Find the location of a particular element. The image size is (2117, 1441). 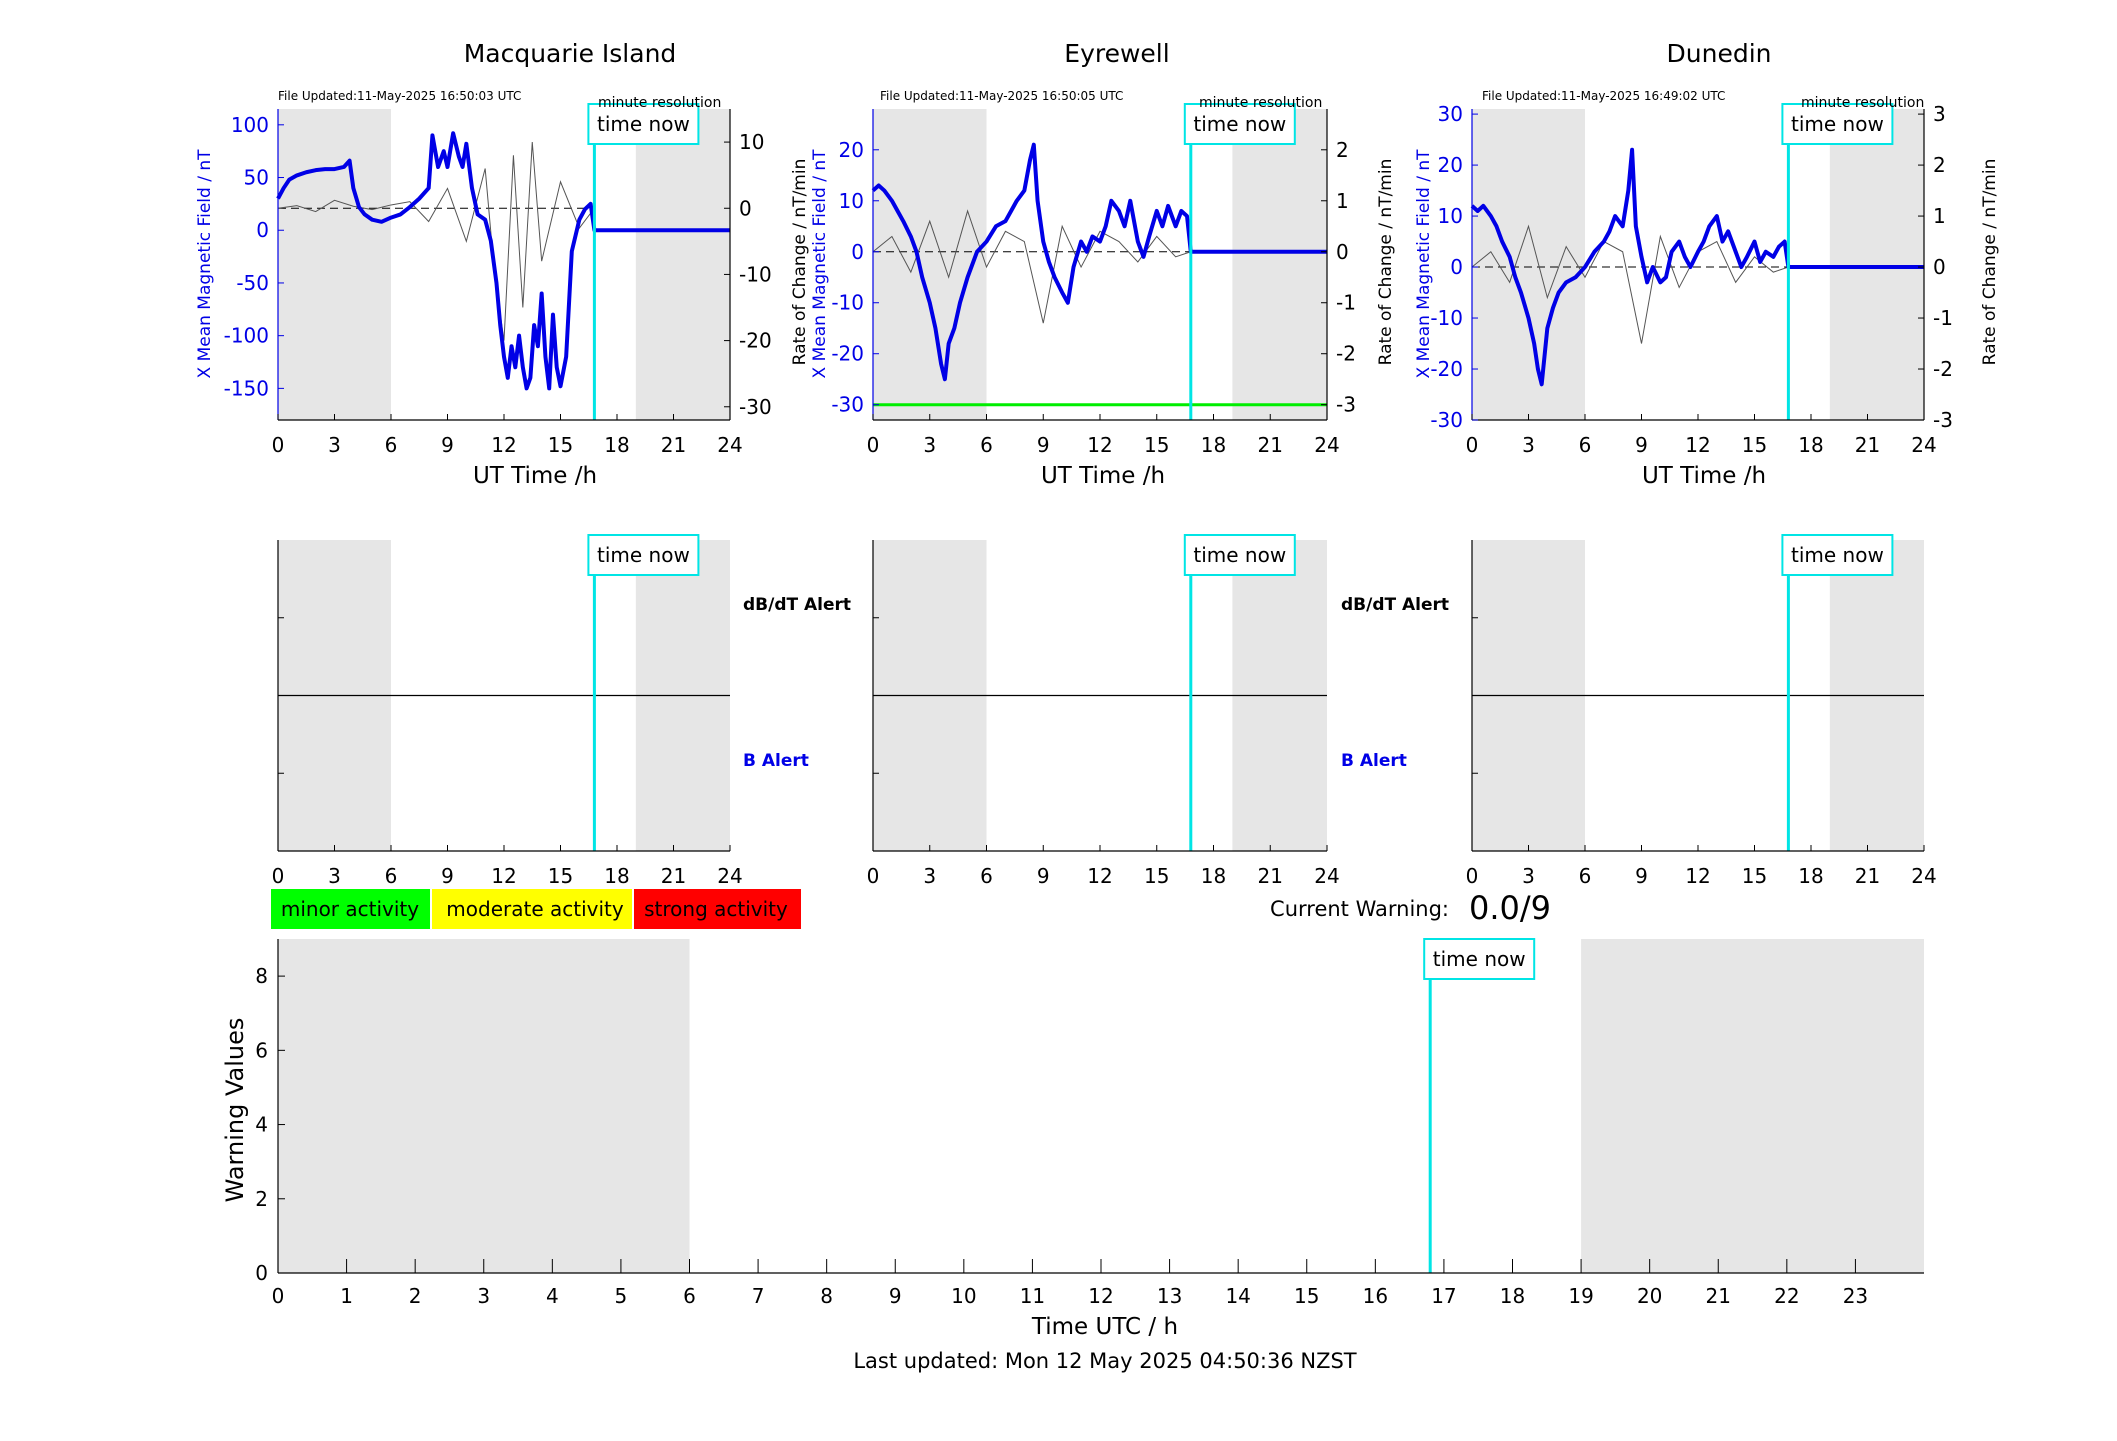

alert-x-tick-label-eyrewell-24: 24 is located at coordinates (1326, 876).